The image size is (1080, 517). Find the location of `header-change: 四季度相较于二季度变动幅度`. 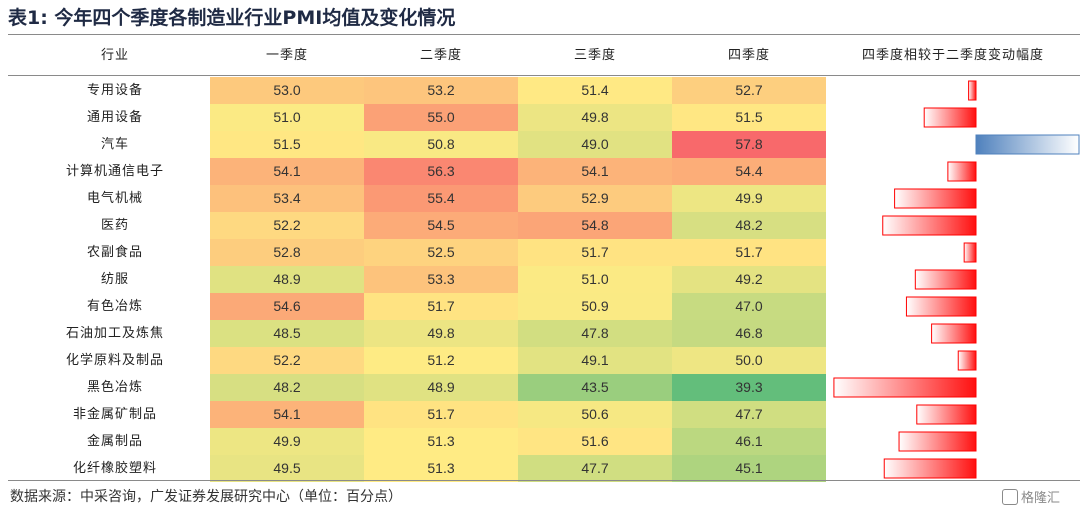

header-change: 四季度相较于二季度变动幅度 is located at coordinates (952, 55).